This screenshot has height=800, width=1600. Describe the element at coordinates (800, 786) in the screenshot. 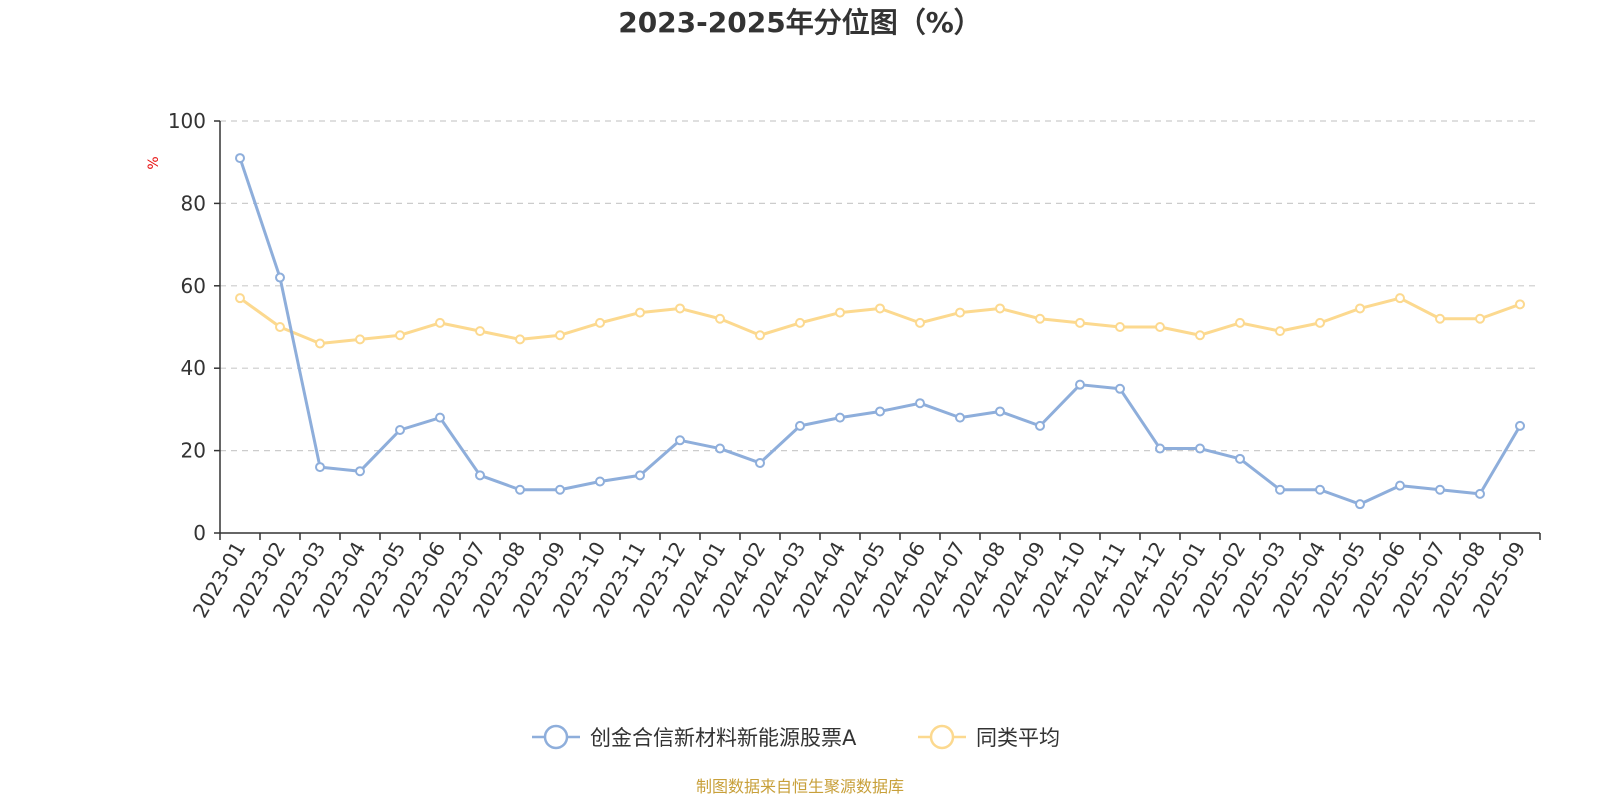

I see `source-note: 制图数据来自恒生聚源数据库` at that location.